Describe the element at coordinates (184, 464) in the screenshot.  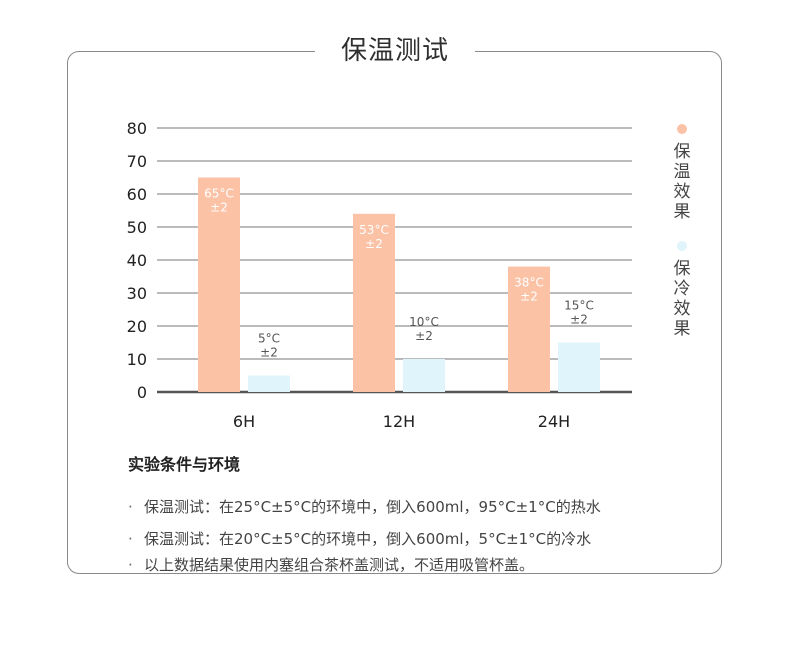
I see `conditions-title: 实验条件与环境` at that location.